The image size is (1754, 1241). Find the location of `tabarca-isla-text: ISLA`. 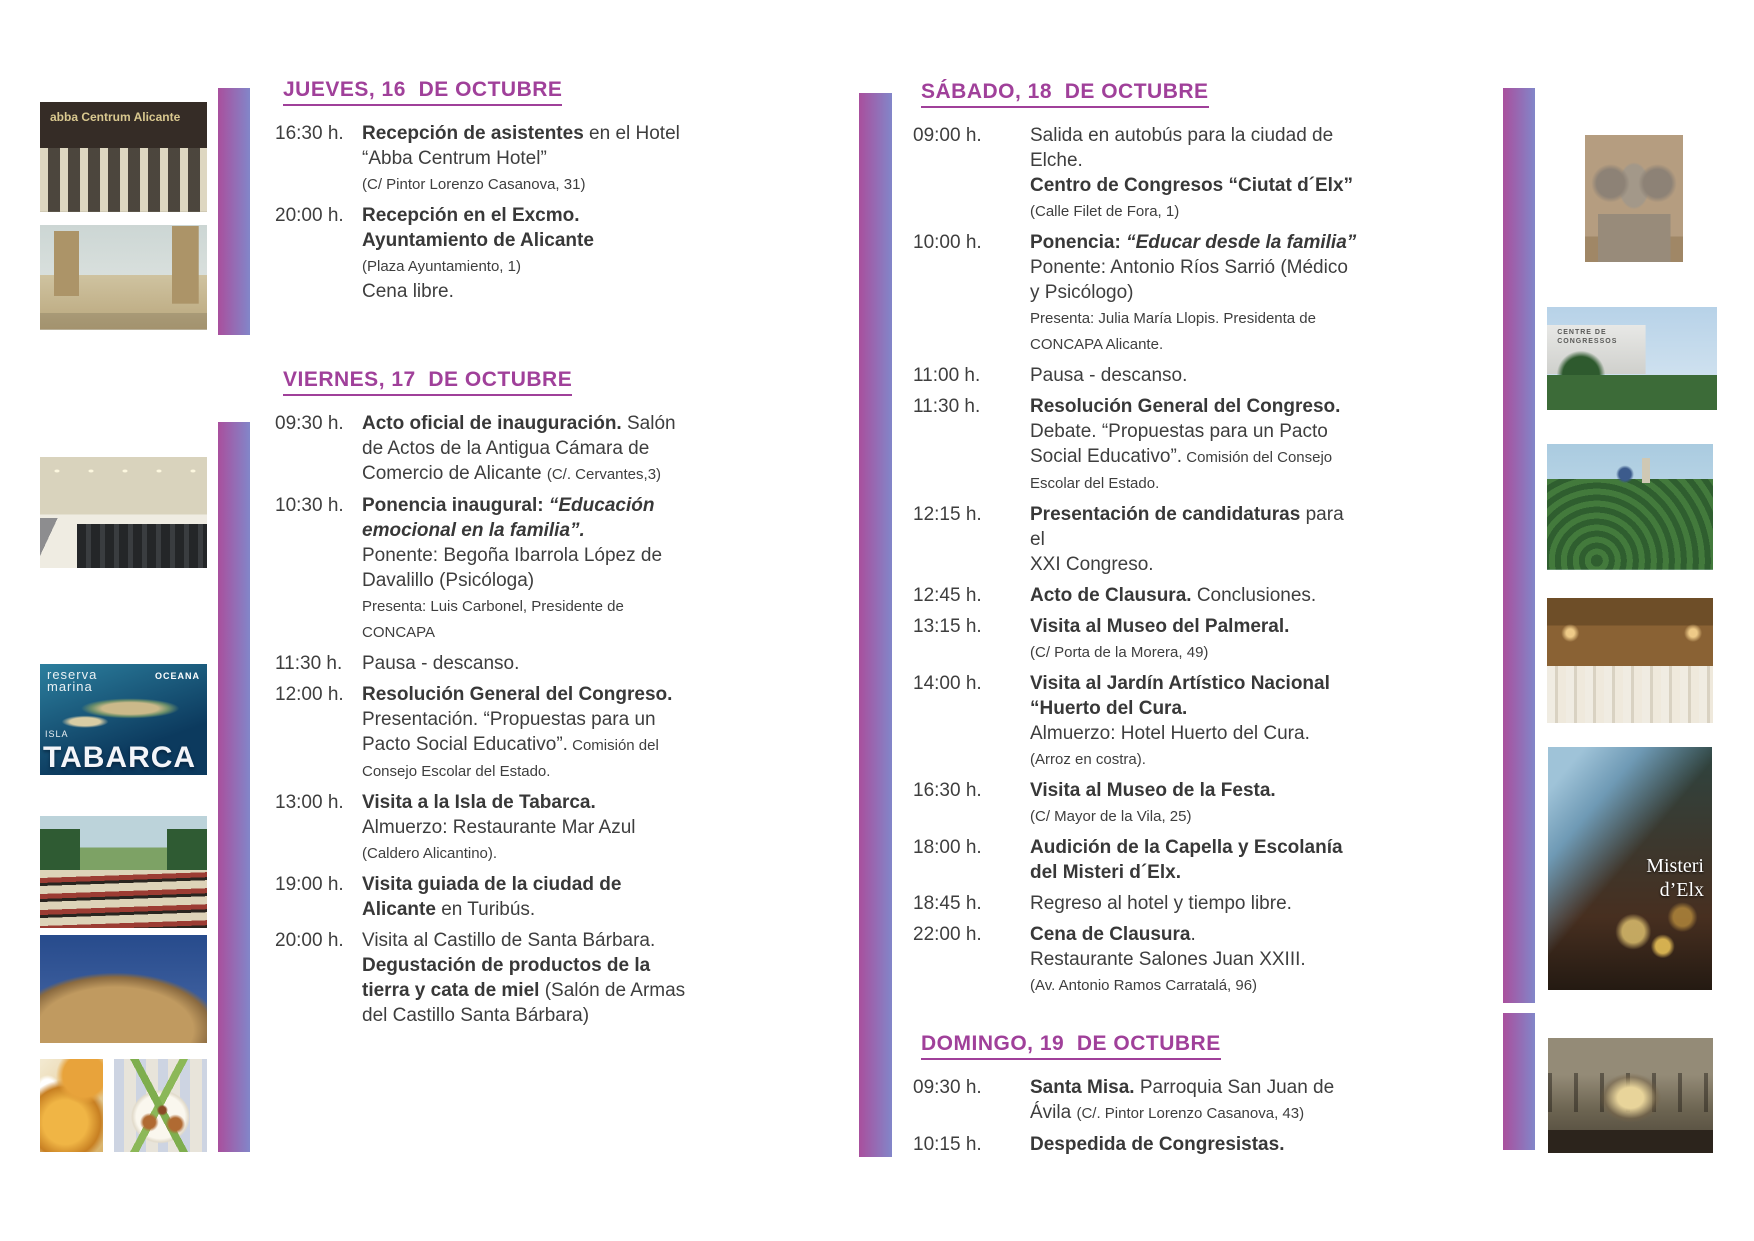

tabarca-isla-text: ISLA is located at coordinates (57, 734).